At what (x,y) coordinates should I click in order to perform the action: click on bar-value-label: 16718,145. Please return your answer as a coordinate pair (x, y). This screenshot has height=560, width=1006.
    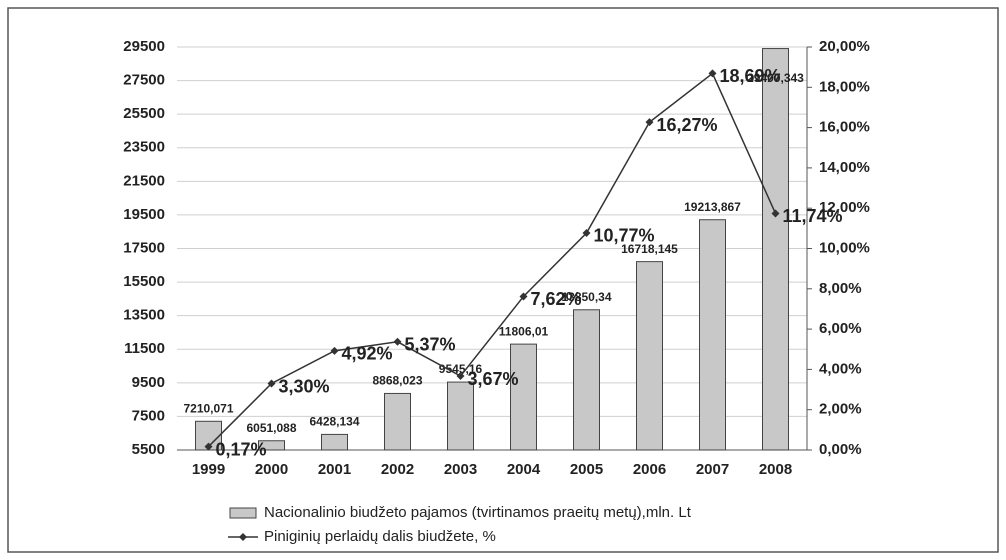
    Looking at the image, I should click on (649, 249).